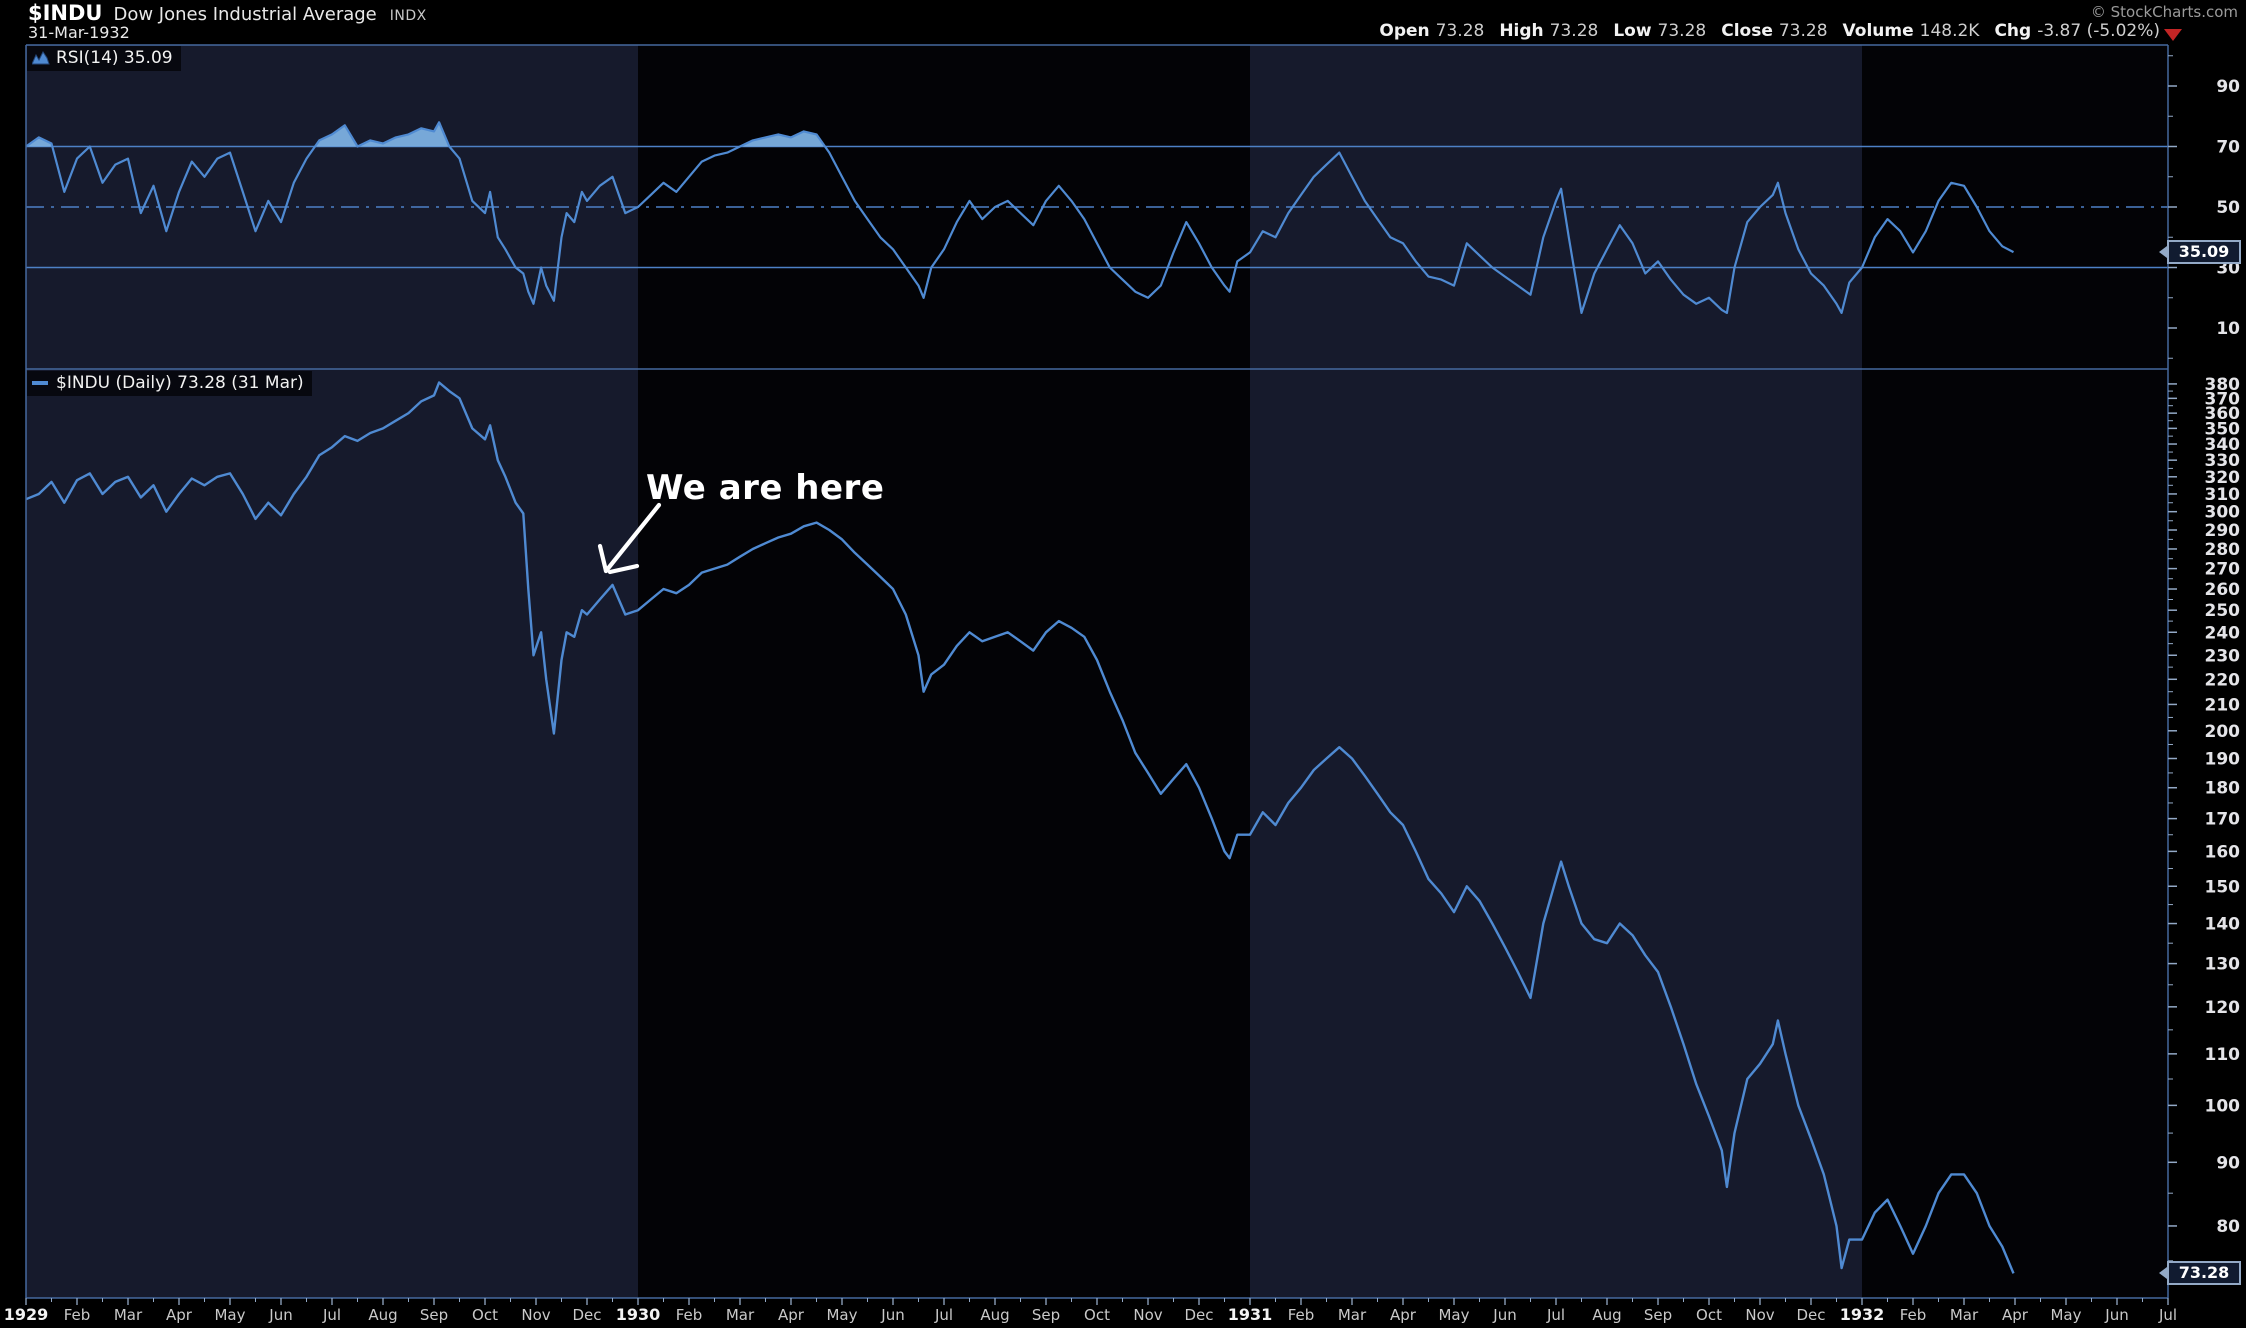 Image resolution: width=2246 pixels, height=1328 pixels. I want to click on price-tick-label: 360, so click(2223, 414).